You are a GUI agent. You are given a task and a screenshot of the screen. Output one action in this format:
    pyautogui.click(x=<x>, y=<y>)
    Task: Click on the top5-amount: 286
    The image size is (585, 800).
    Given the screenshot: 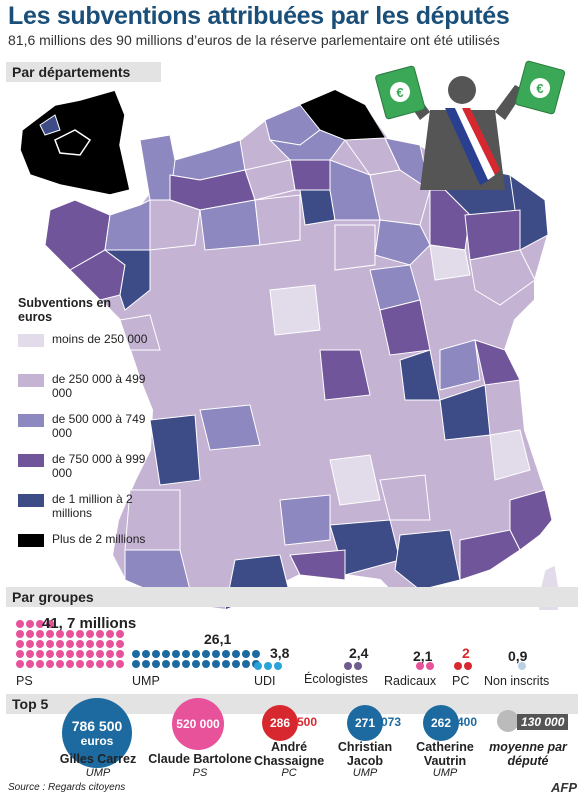 What is the action you would take?
    pyautogui.click(x=280, y=723)
    